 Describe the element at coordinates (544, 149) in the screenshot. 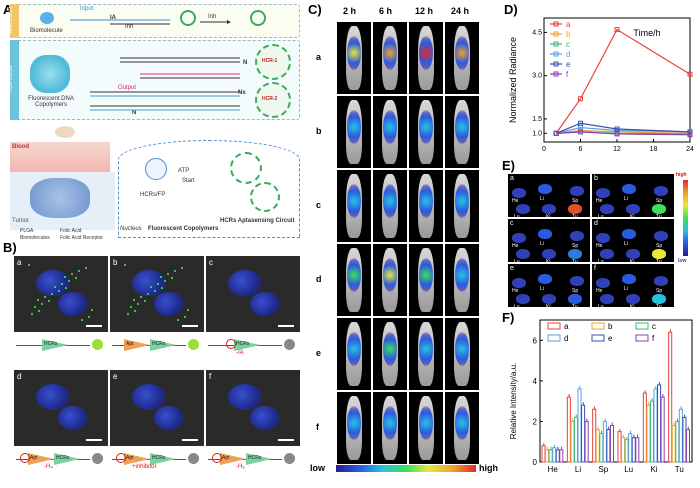

I see `x-tick-label: 0` at that location.